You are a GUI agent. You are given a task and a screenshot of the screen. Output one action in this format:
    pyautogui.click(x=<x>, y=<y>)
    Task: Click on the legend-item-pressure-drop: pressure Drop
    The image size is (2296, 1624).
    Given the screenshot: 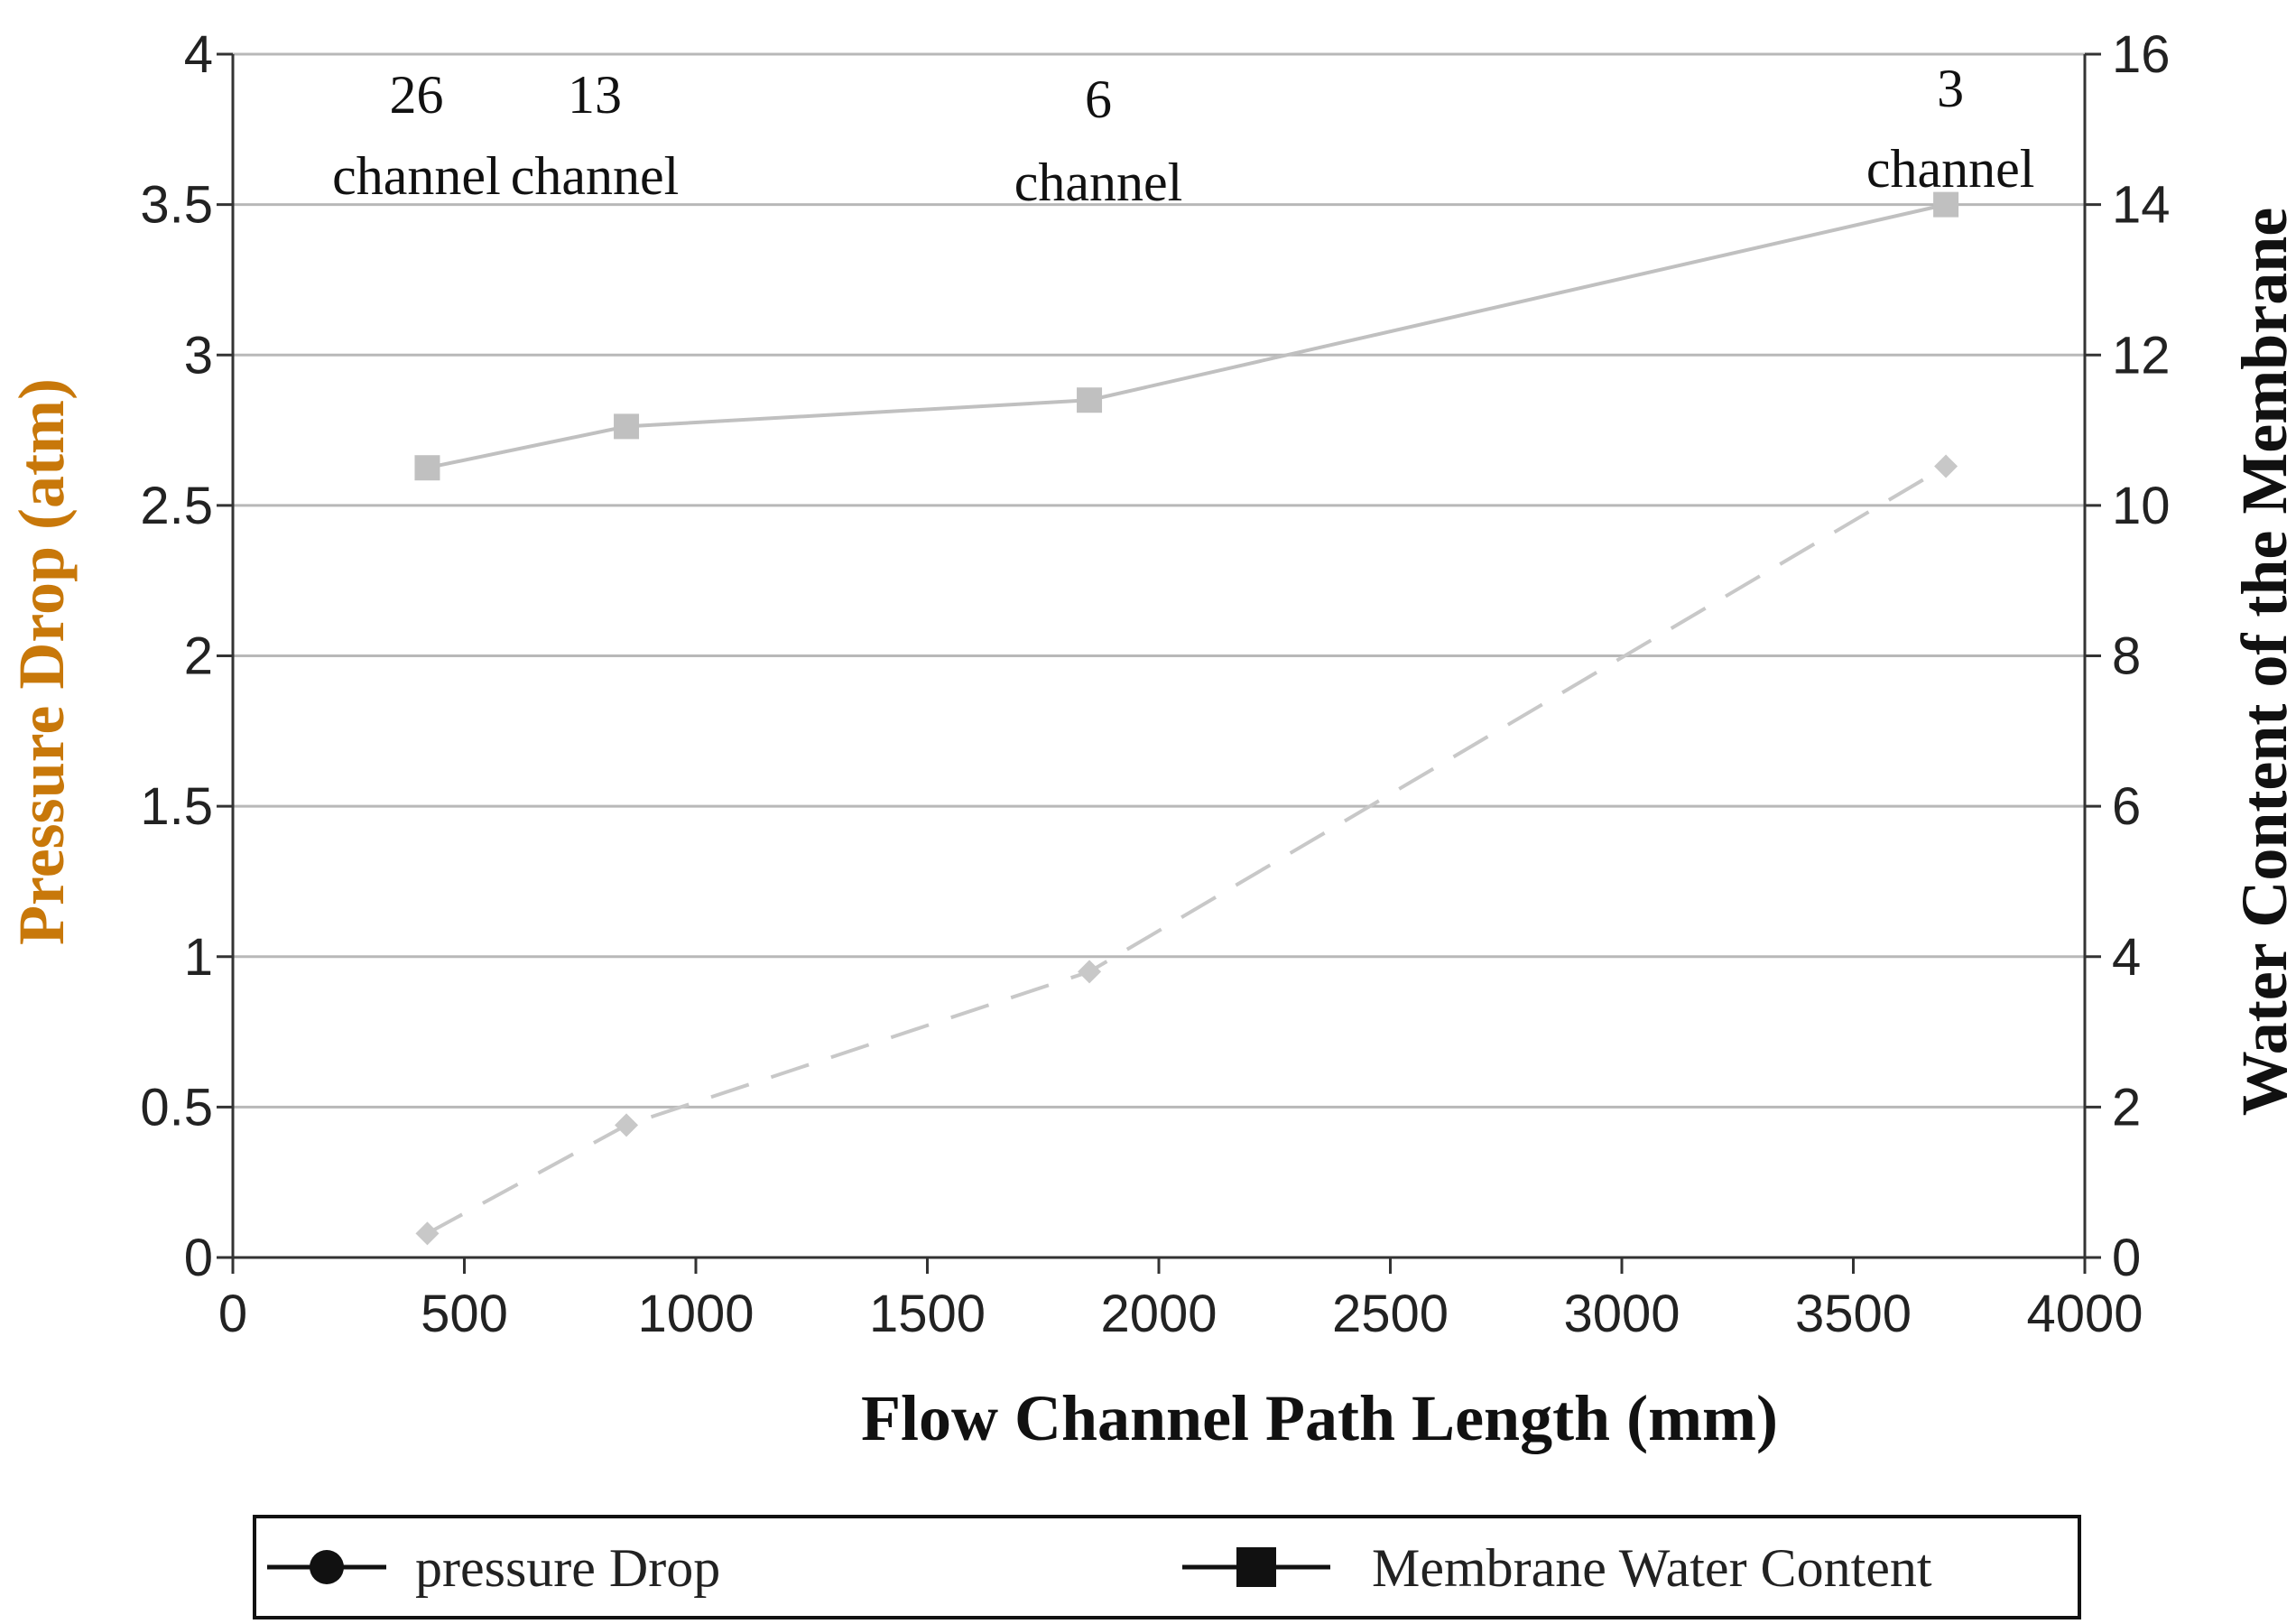 What is the action you would take?
    pyautogui.click(x=493, y=1568)
    